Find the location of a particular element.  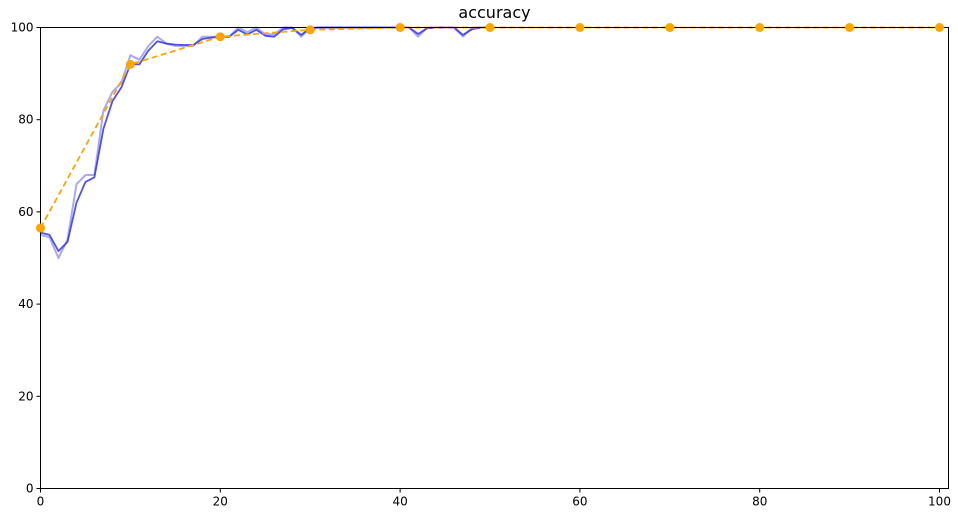

y-tick-label: 20 is located at coordinates (25, 396).